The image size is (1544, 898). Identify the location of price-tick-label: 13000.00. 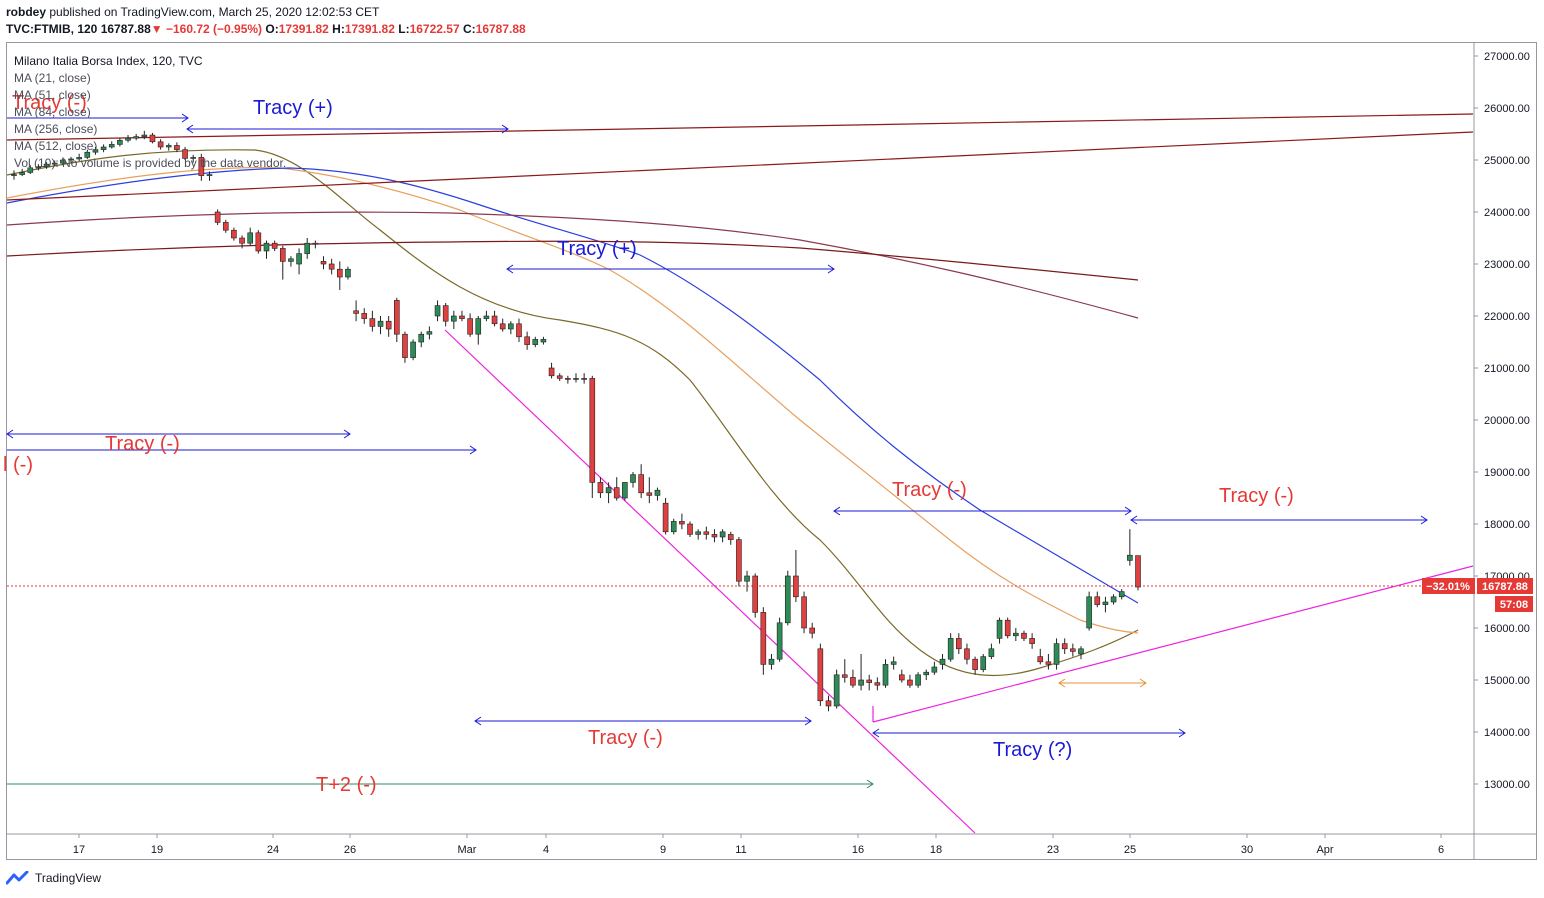
(1507, 785).